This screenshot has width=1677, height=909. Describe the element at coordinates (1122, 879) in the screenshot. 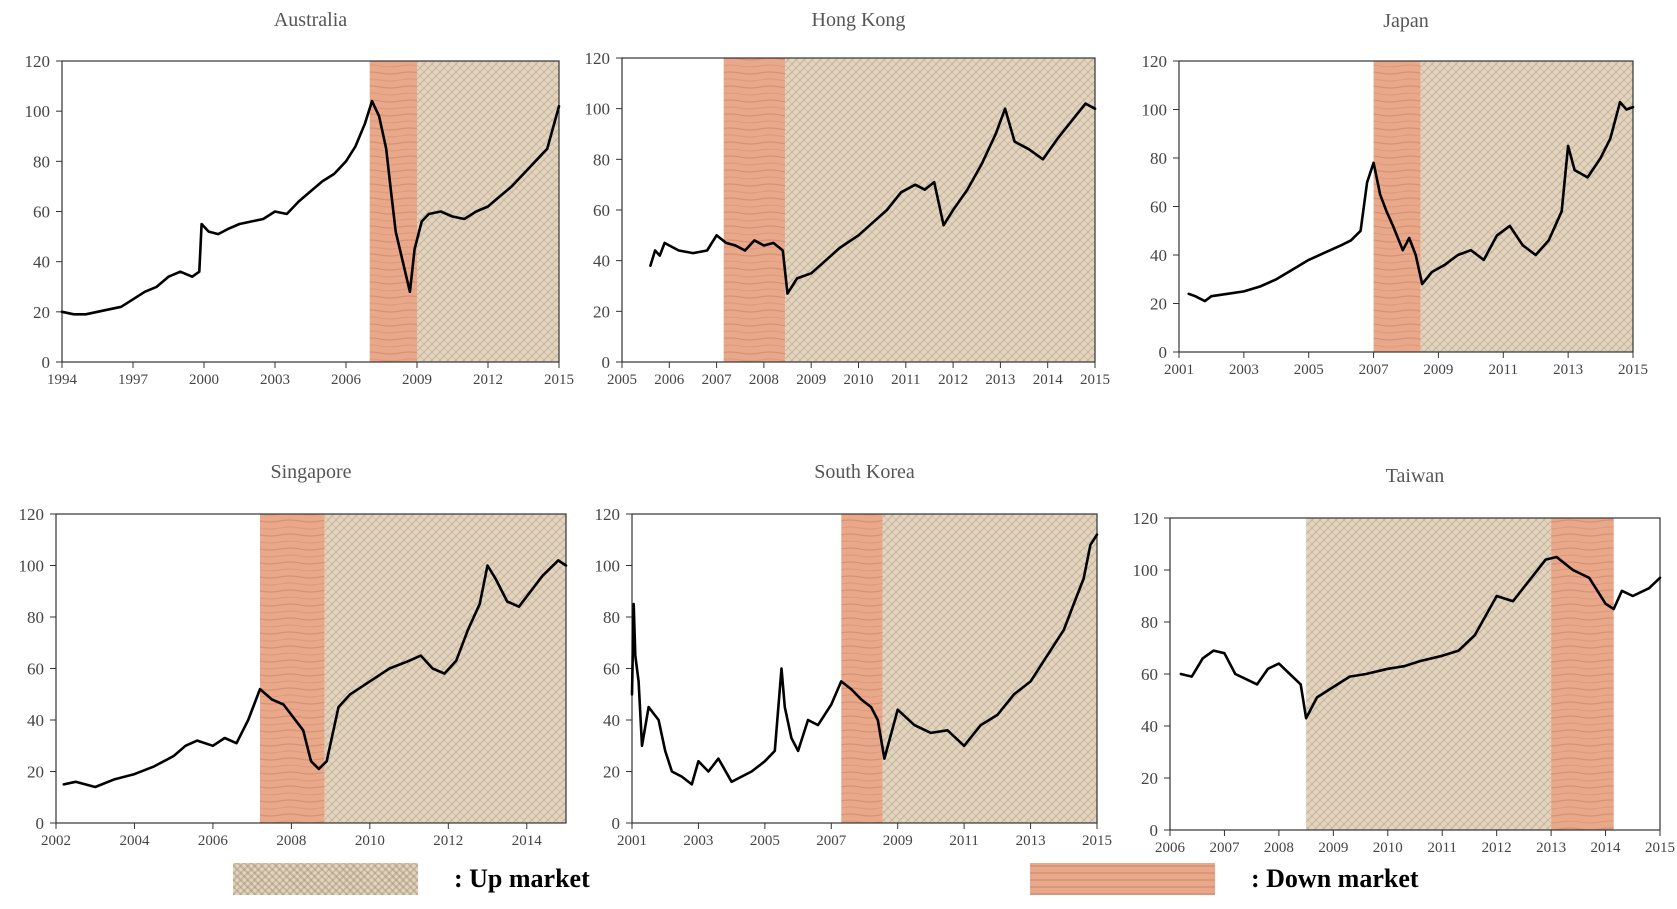

I see `down-market-swatch` at that location.